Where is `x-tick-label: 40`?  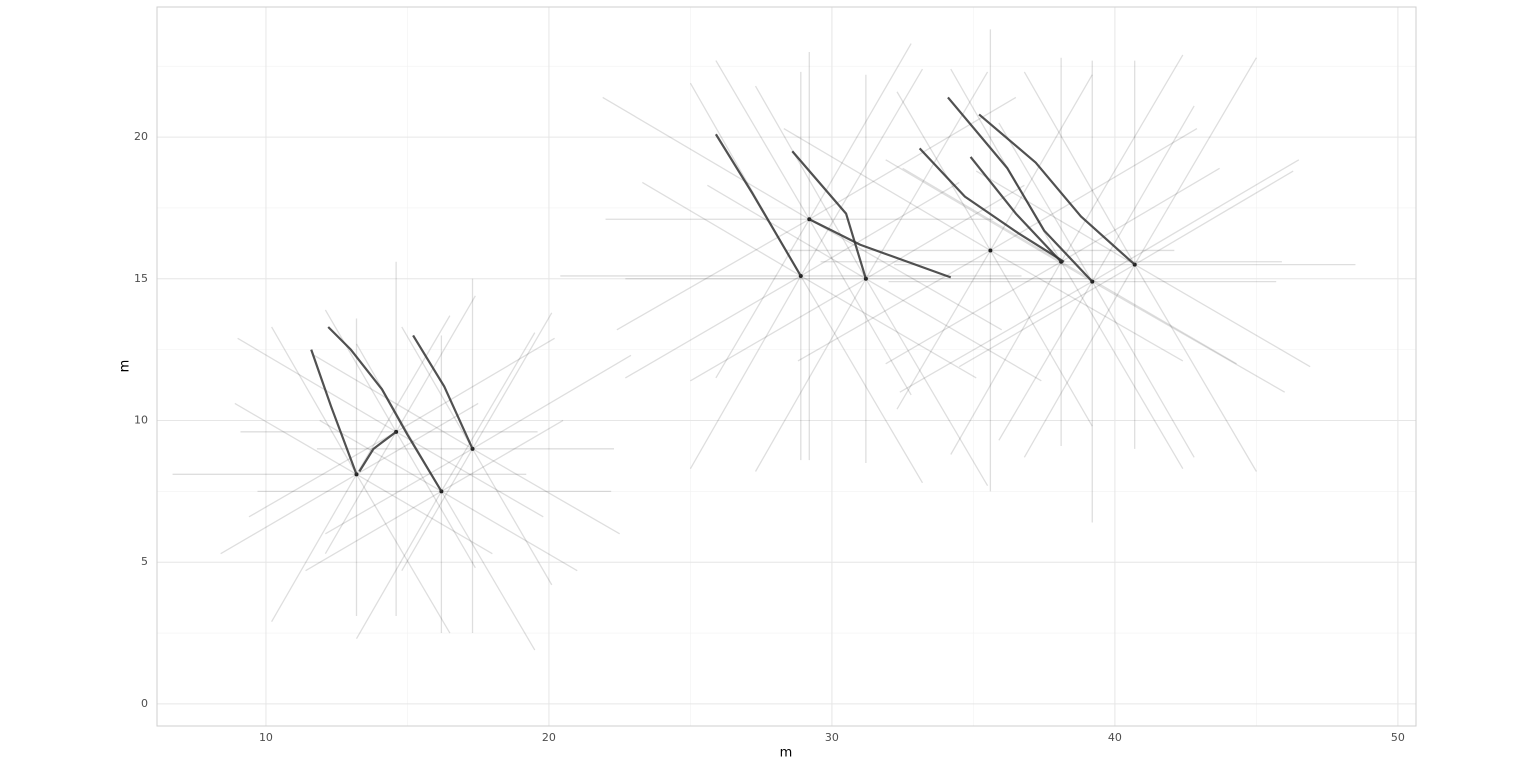 x-tick-label: 40 is located at coordinates (1115, 737).